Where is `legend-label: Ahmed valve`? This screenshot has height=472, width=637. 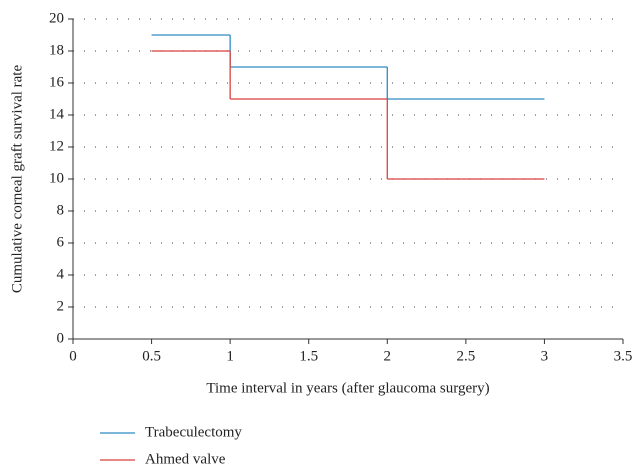 legend-label: Ahmed valve is located at coordinates (185, 459).